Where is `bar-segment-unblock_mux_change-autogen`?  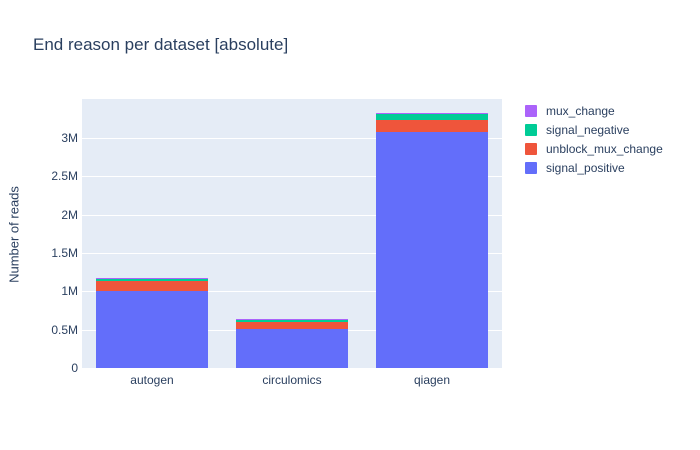 bar-segment-unblock_mux_change-autogen is located at coordinates (152, 286).